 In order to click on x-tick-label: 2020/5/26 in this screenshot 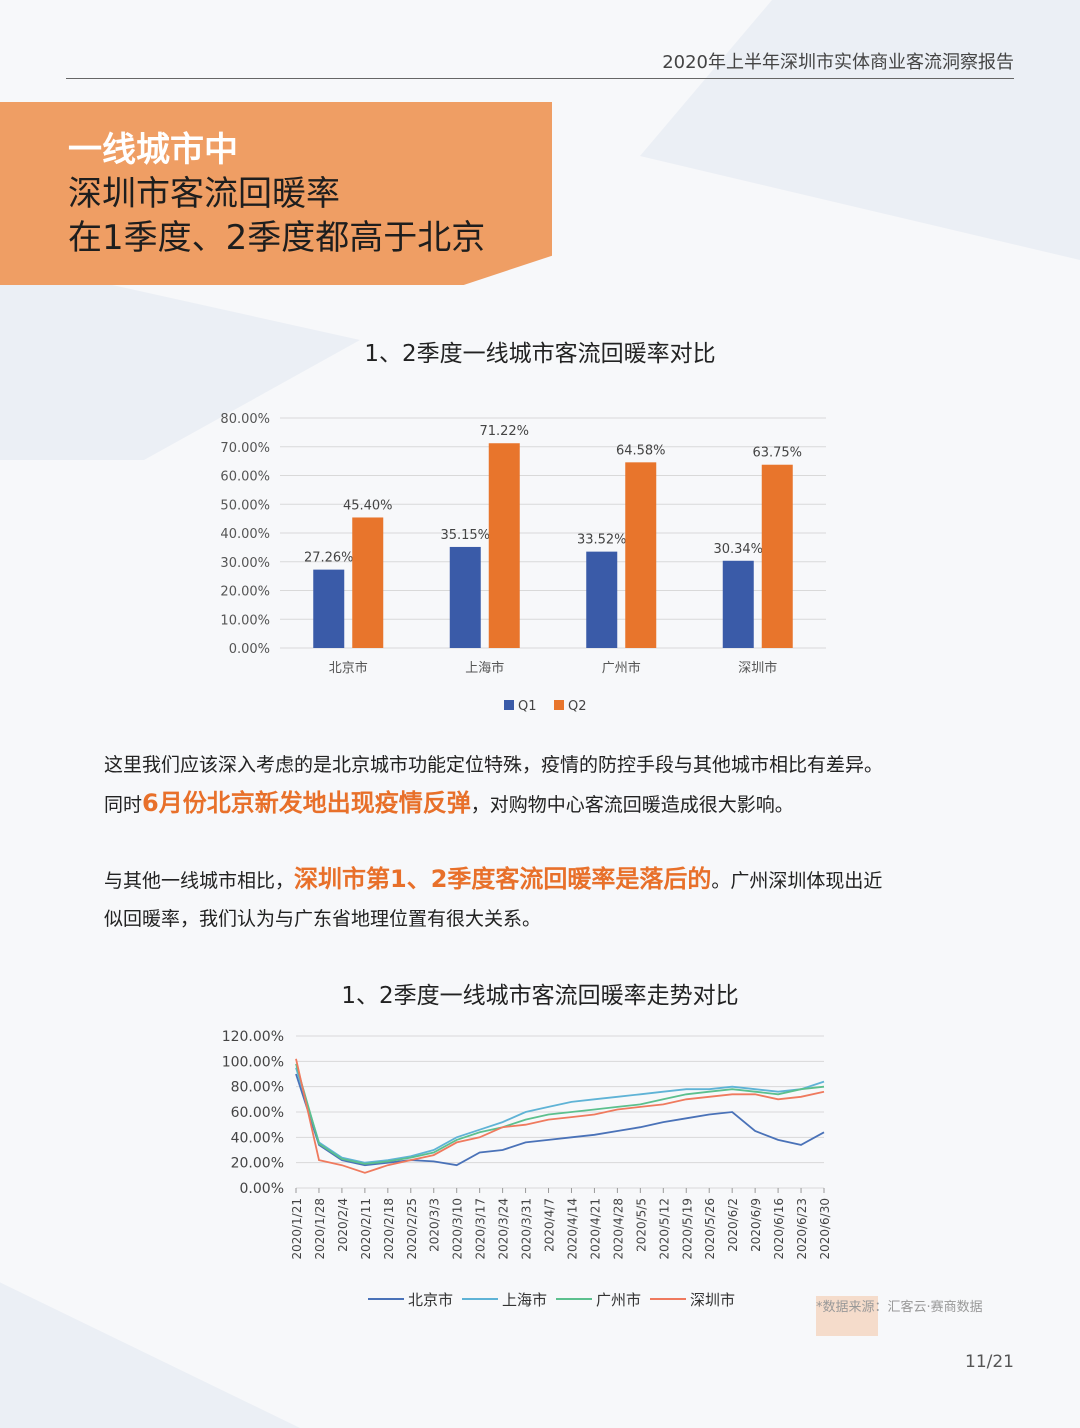, I will do `click(710, 1229)`.